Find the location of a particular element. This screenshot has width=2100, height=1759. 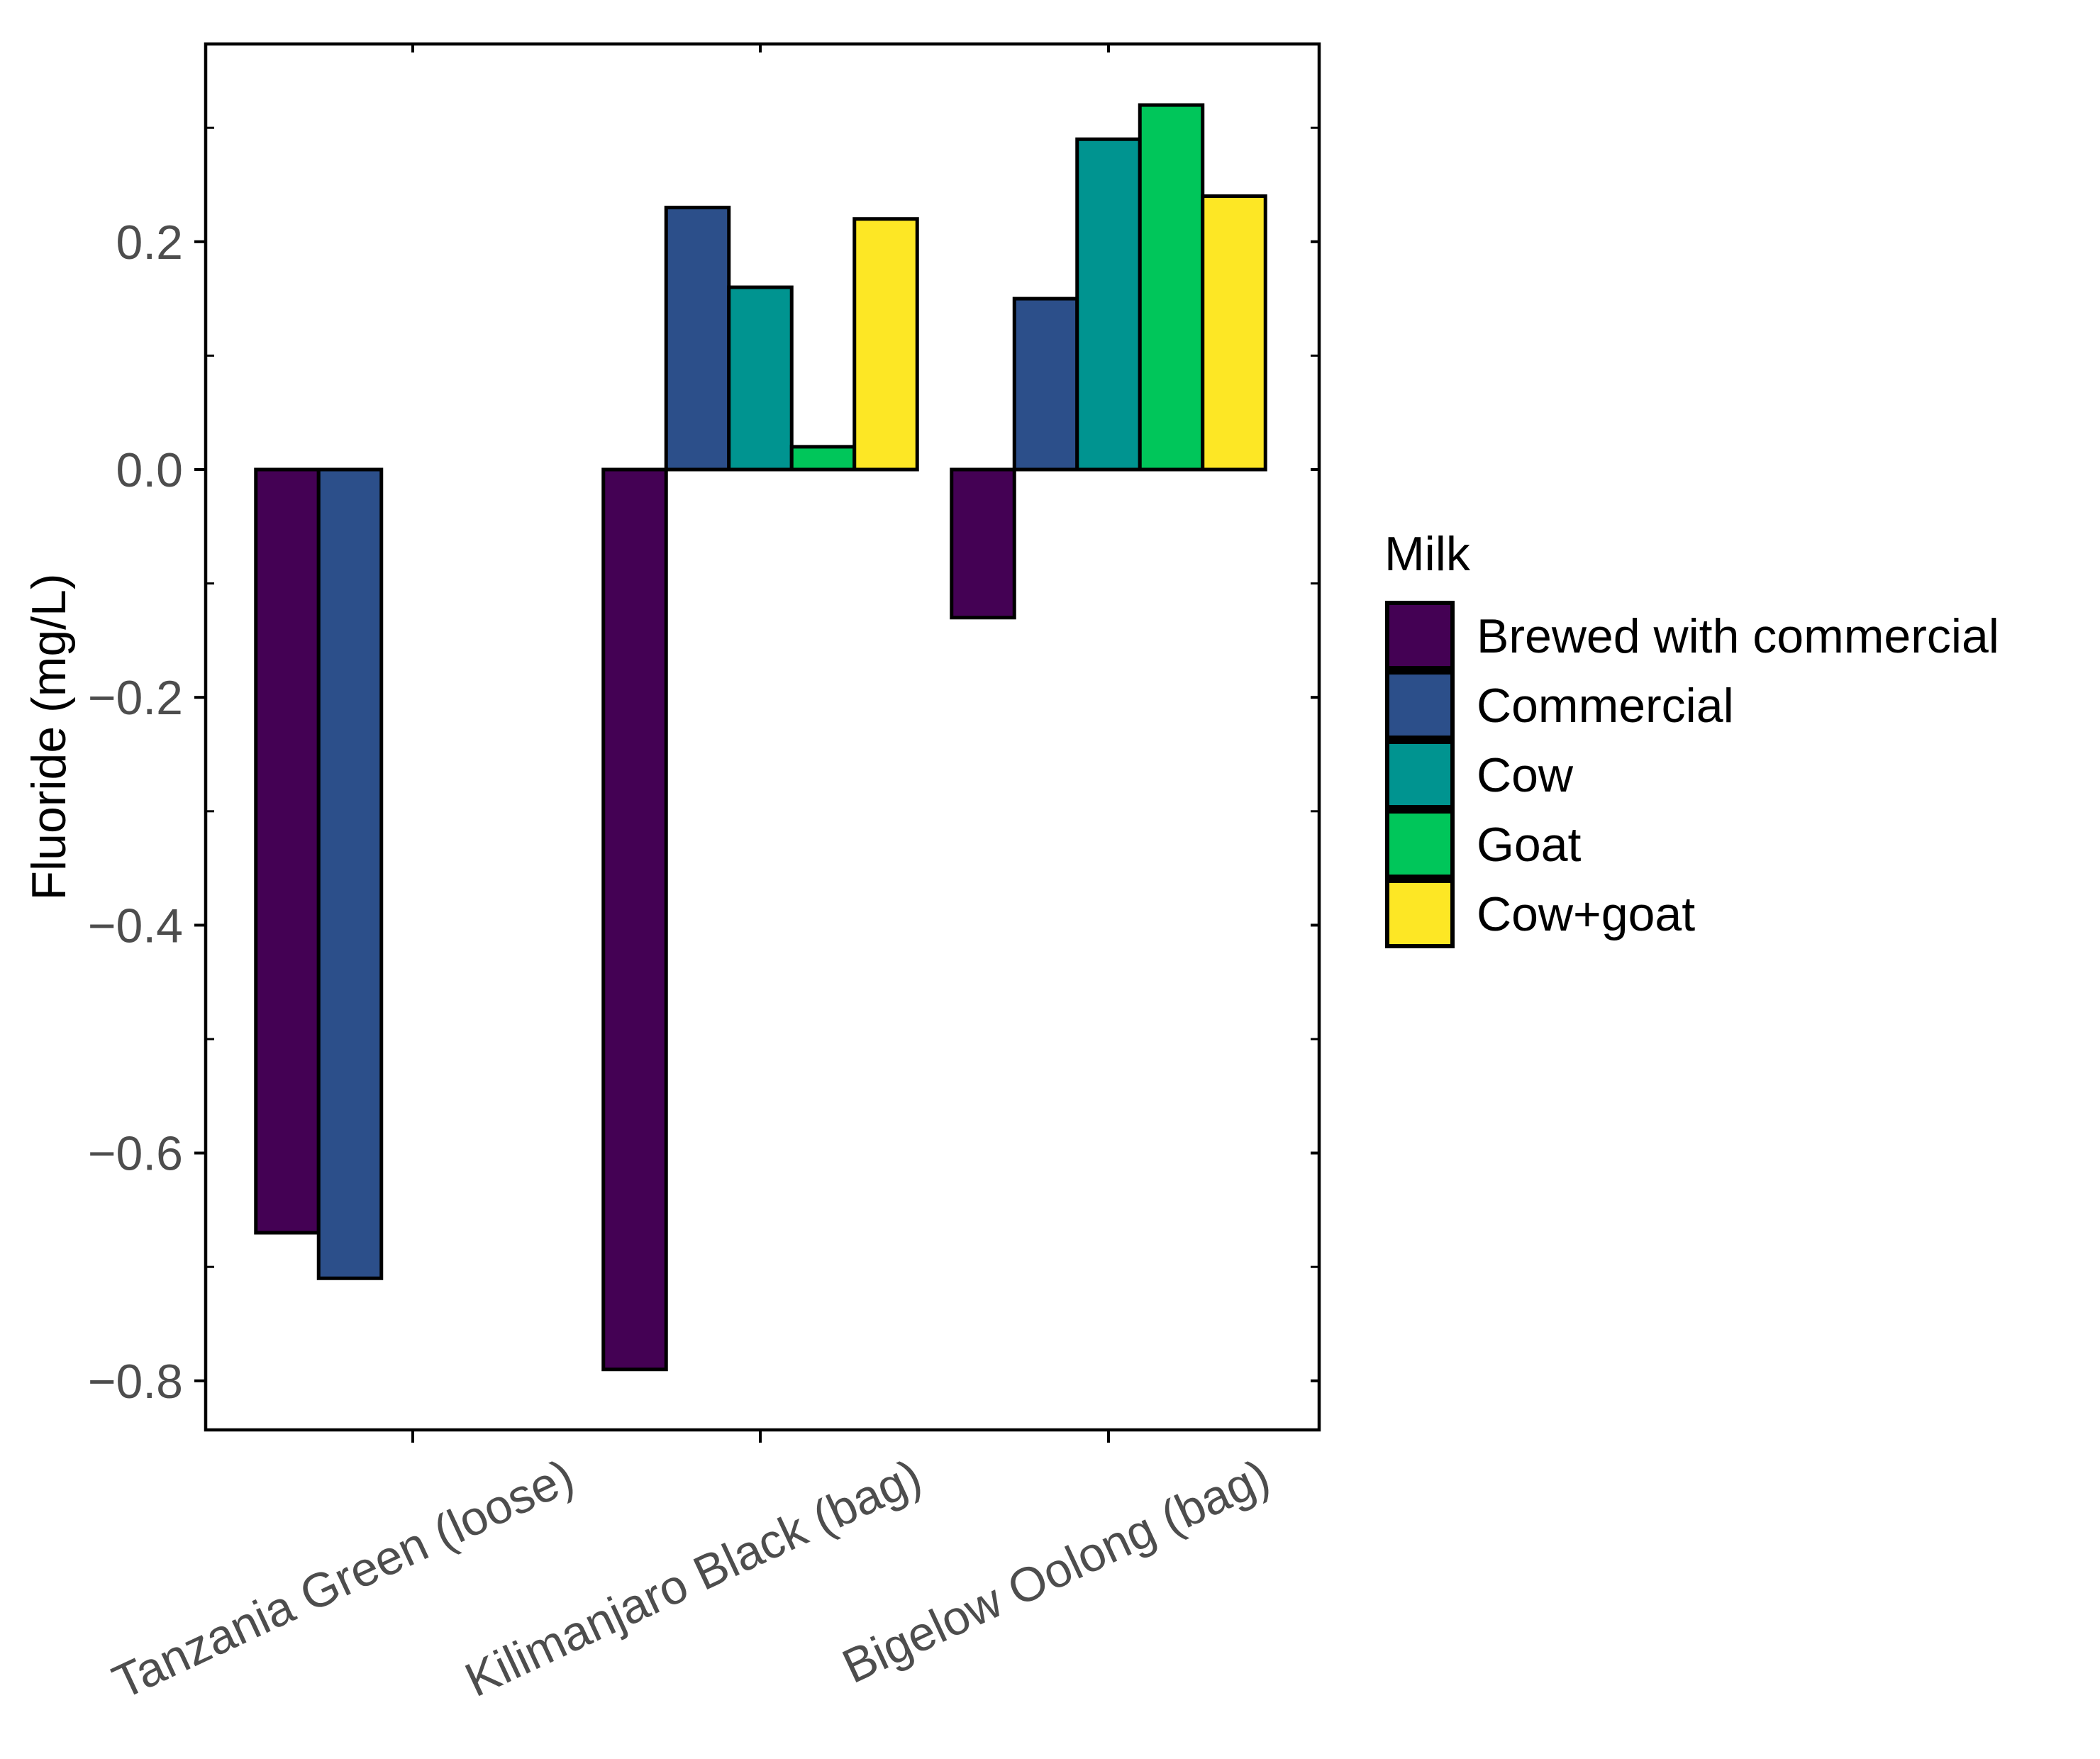

legend-label: Cow+goat is located at coordinates (1586, 914).